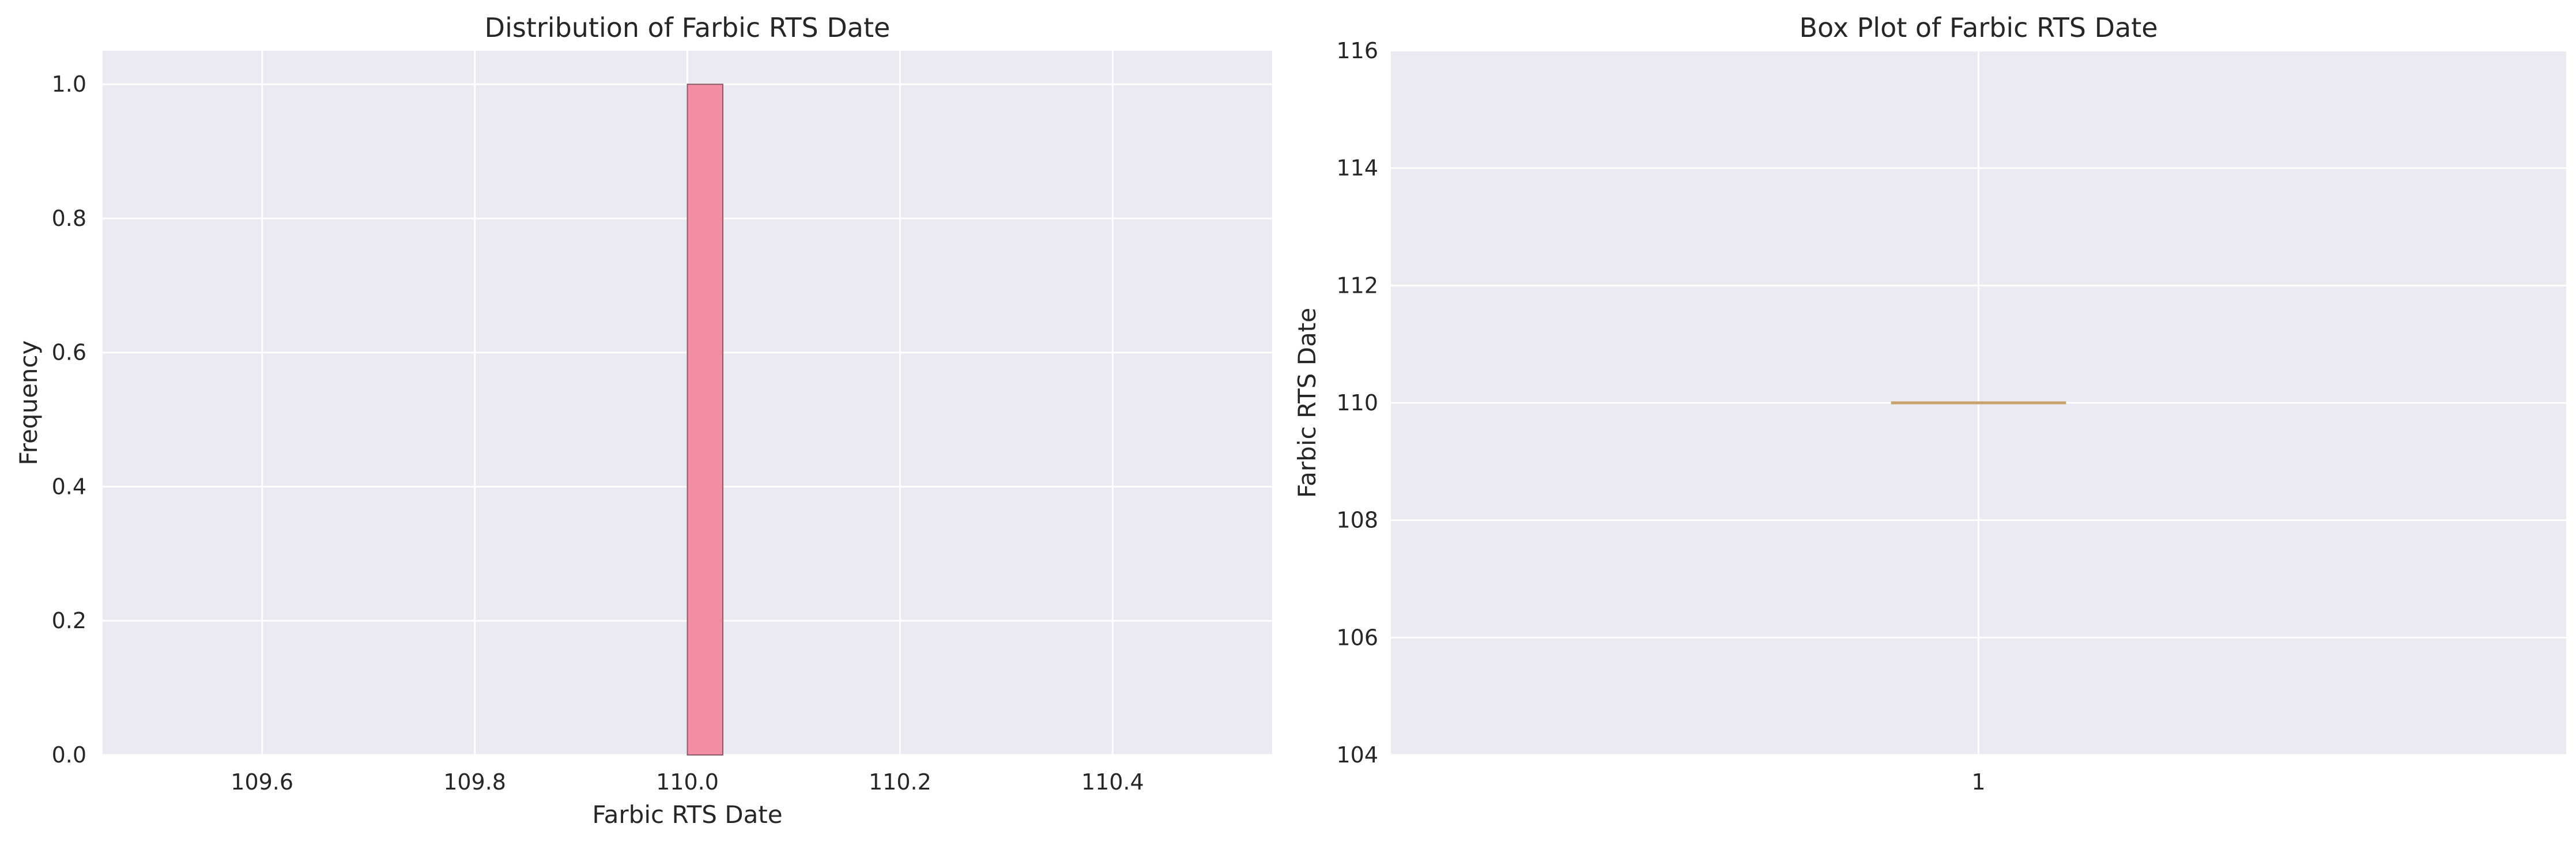 This screenshot has height=846, width=2576. What do you see at coordinates (1357, 755) in the screenshot?
I see `boxplot-y-tick-label: 104` at bounding box center [1357, 755].